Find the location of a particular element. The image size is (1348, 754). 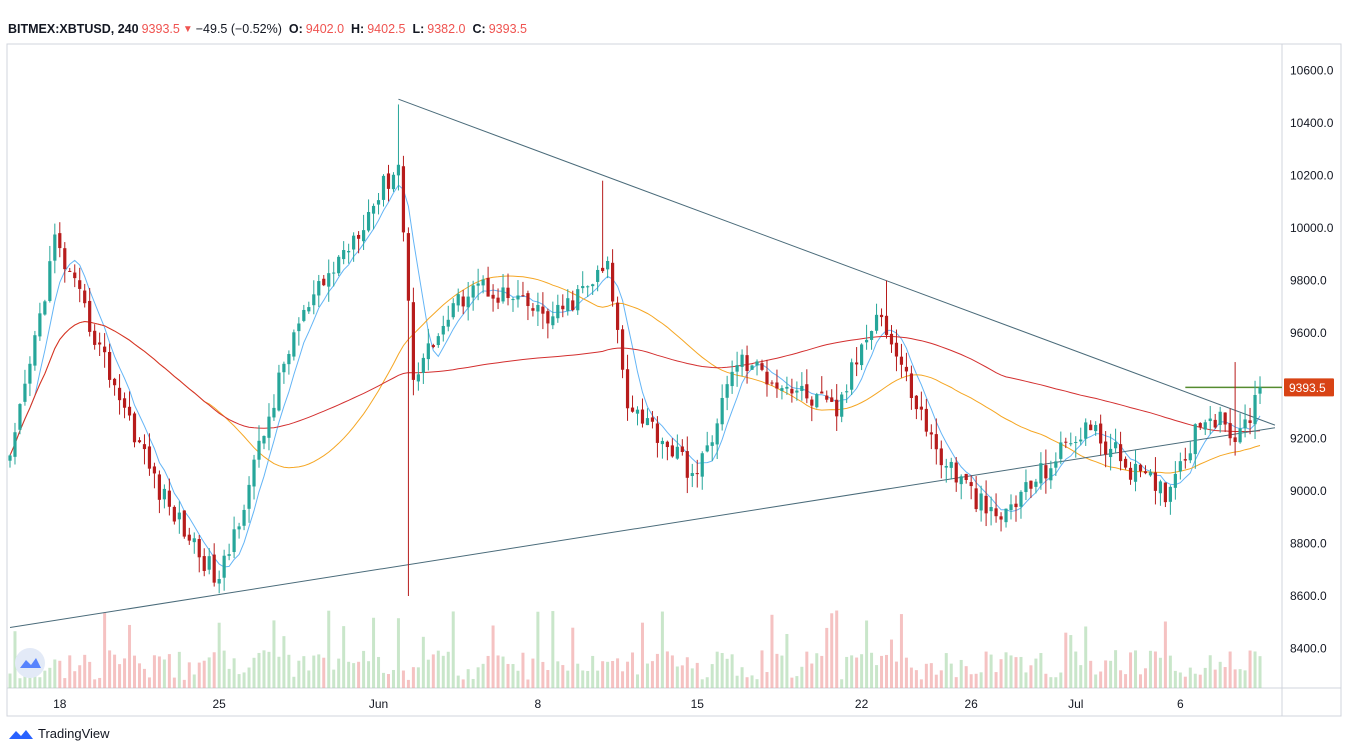

symbol-name: BITMEX:XBTUSD, 240 is located at coordinates (73, 29).